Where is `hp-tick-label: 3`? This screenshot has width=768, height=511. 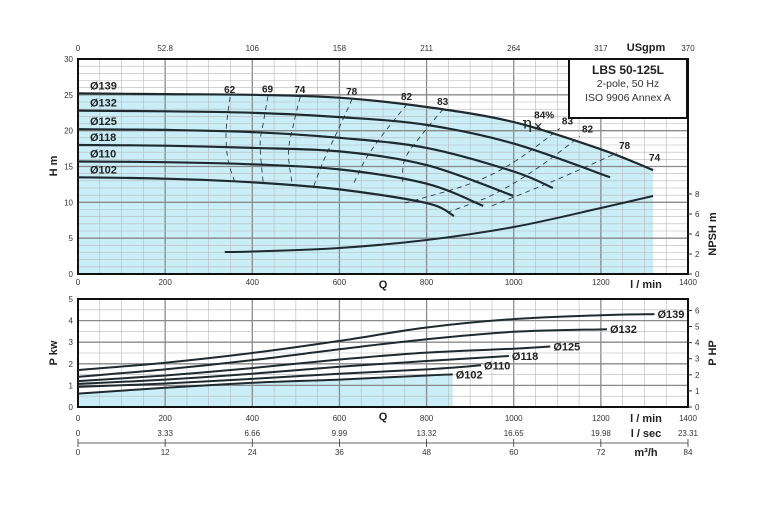
hp-tick-label: 3 is located at coordinates (697, 359).